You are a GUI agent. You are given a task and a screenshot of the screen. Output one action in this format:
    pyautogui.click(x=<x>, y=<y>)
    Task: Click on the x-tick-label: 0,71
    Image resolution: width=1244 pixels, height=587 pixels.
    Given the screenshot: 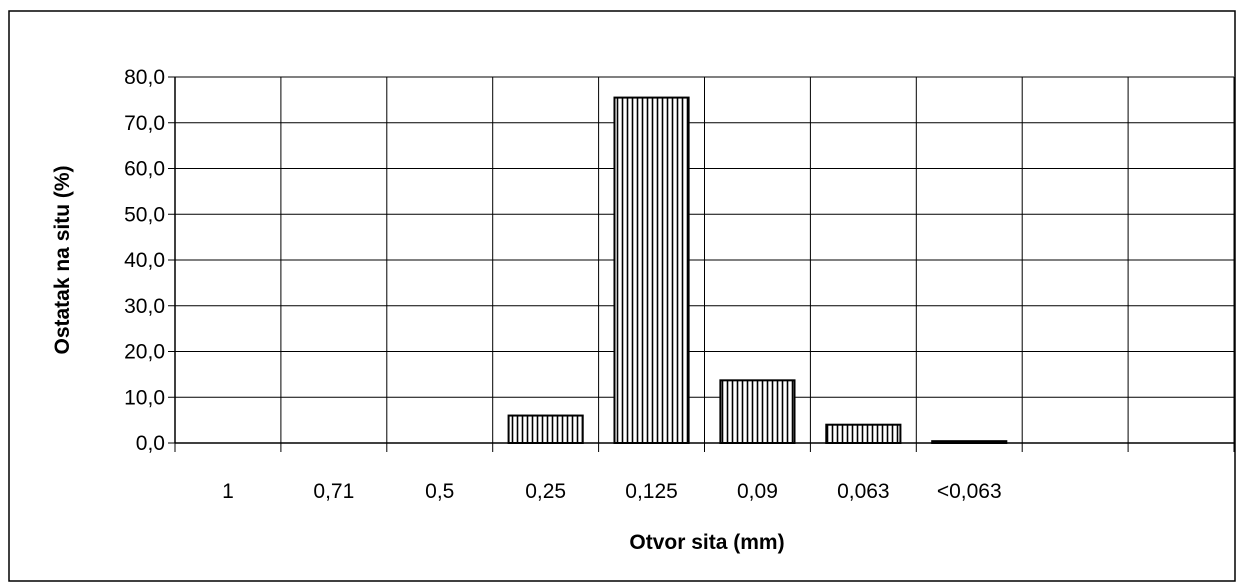 What is the action you would take?
    pyautogui.click(x=333, y=491)
    